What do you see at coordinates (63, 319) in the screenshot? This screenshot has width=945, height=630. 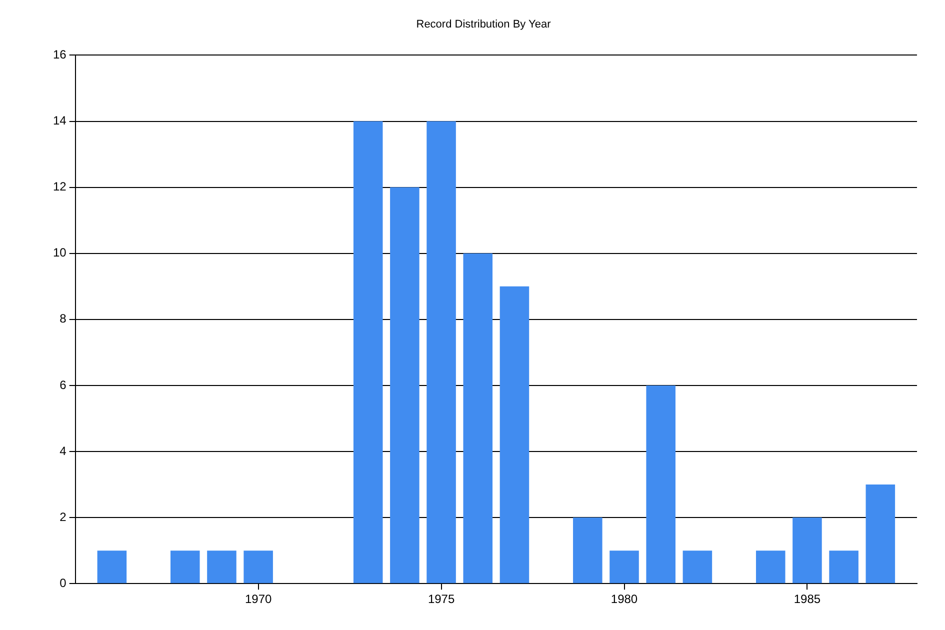 I see `y-tick-label: 8` at bounding box center [63, 319].